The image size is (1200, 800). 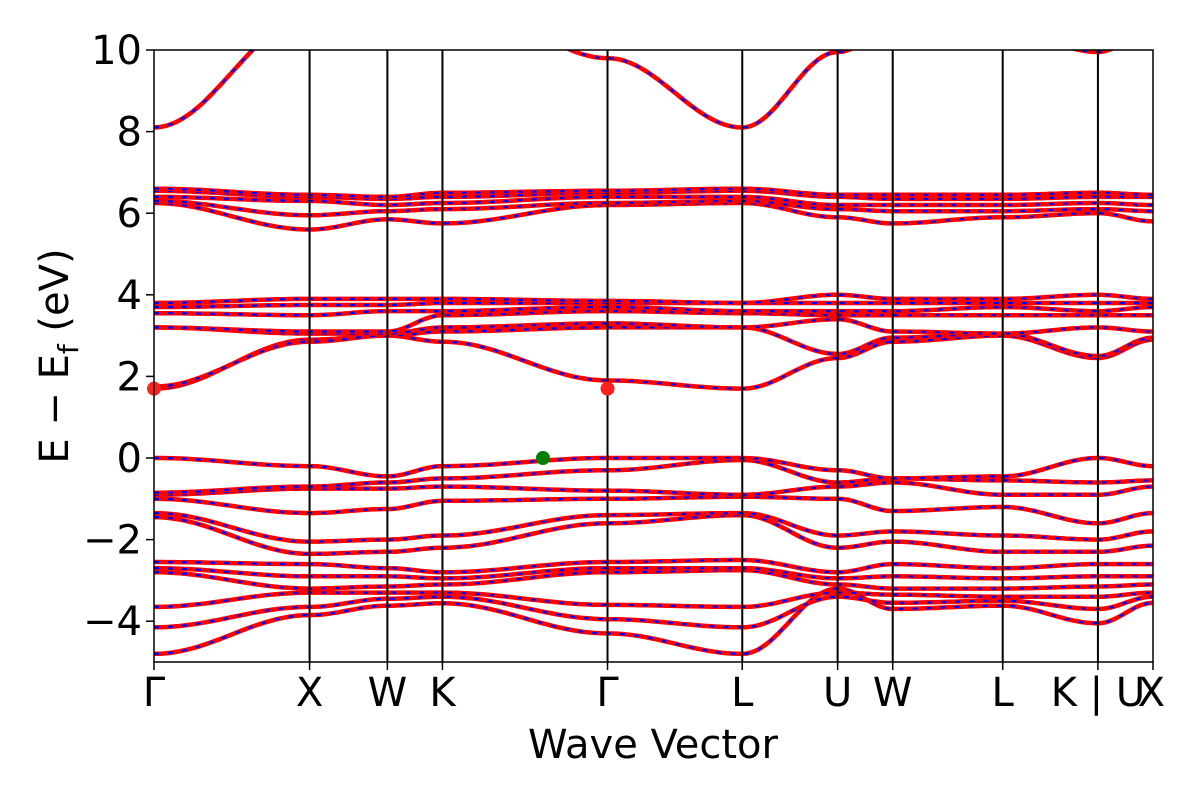 What do you see at coordinates (154, 693) in the screenshot?
I see `x-tick-label-0: Γ` at bounding box center [154, 693].